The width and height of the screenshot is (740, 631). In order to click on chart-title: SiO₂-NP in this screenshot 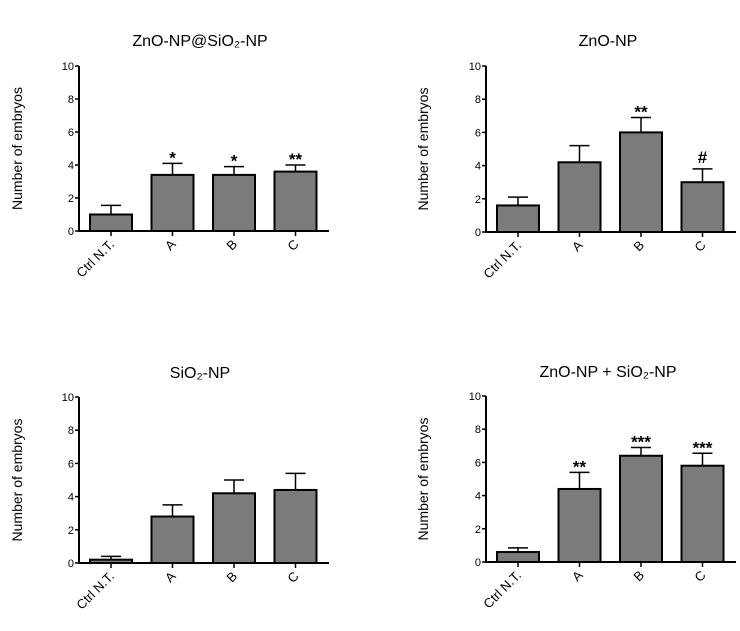, I will do `click(200, 373)`.